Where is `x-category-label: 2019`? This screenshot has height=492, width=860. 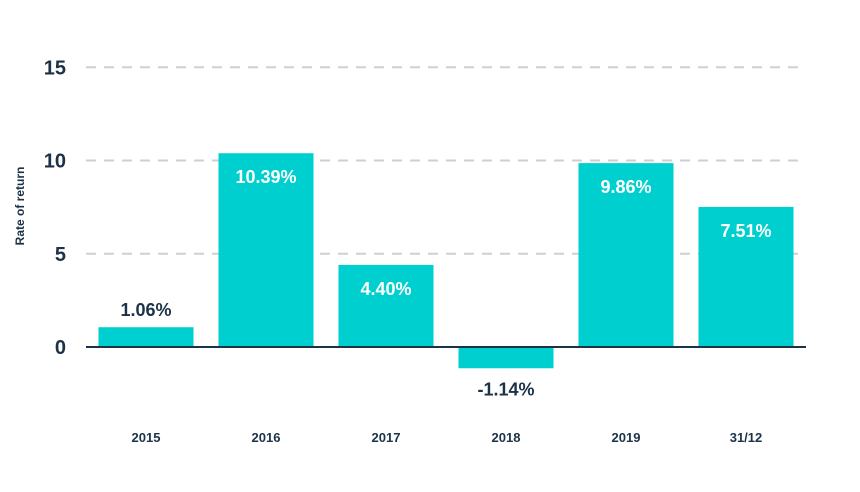 x-category-label: 2019 is located at coordinates (626, 437).